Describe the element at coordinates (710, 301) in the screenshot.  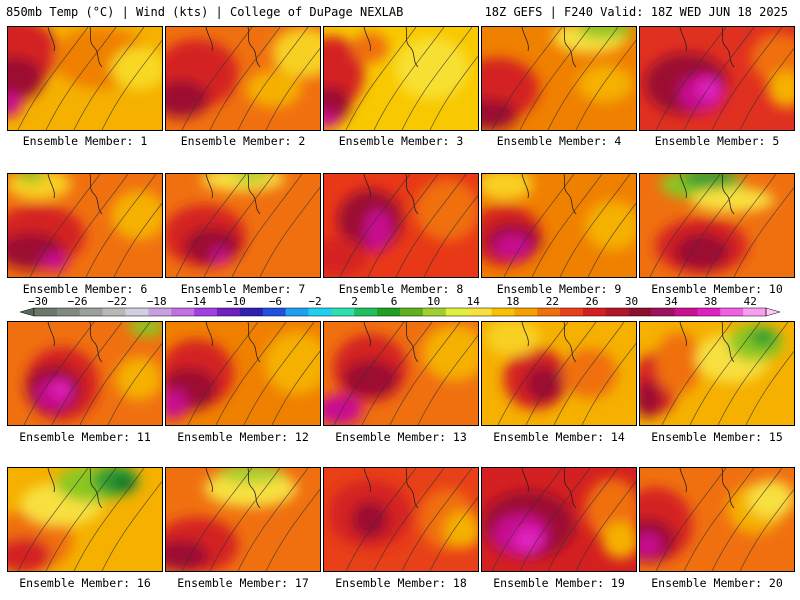
I see `scale-tick-label: 38` at that location.